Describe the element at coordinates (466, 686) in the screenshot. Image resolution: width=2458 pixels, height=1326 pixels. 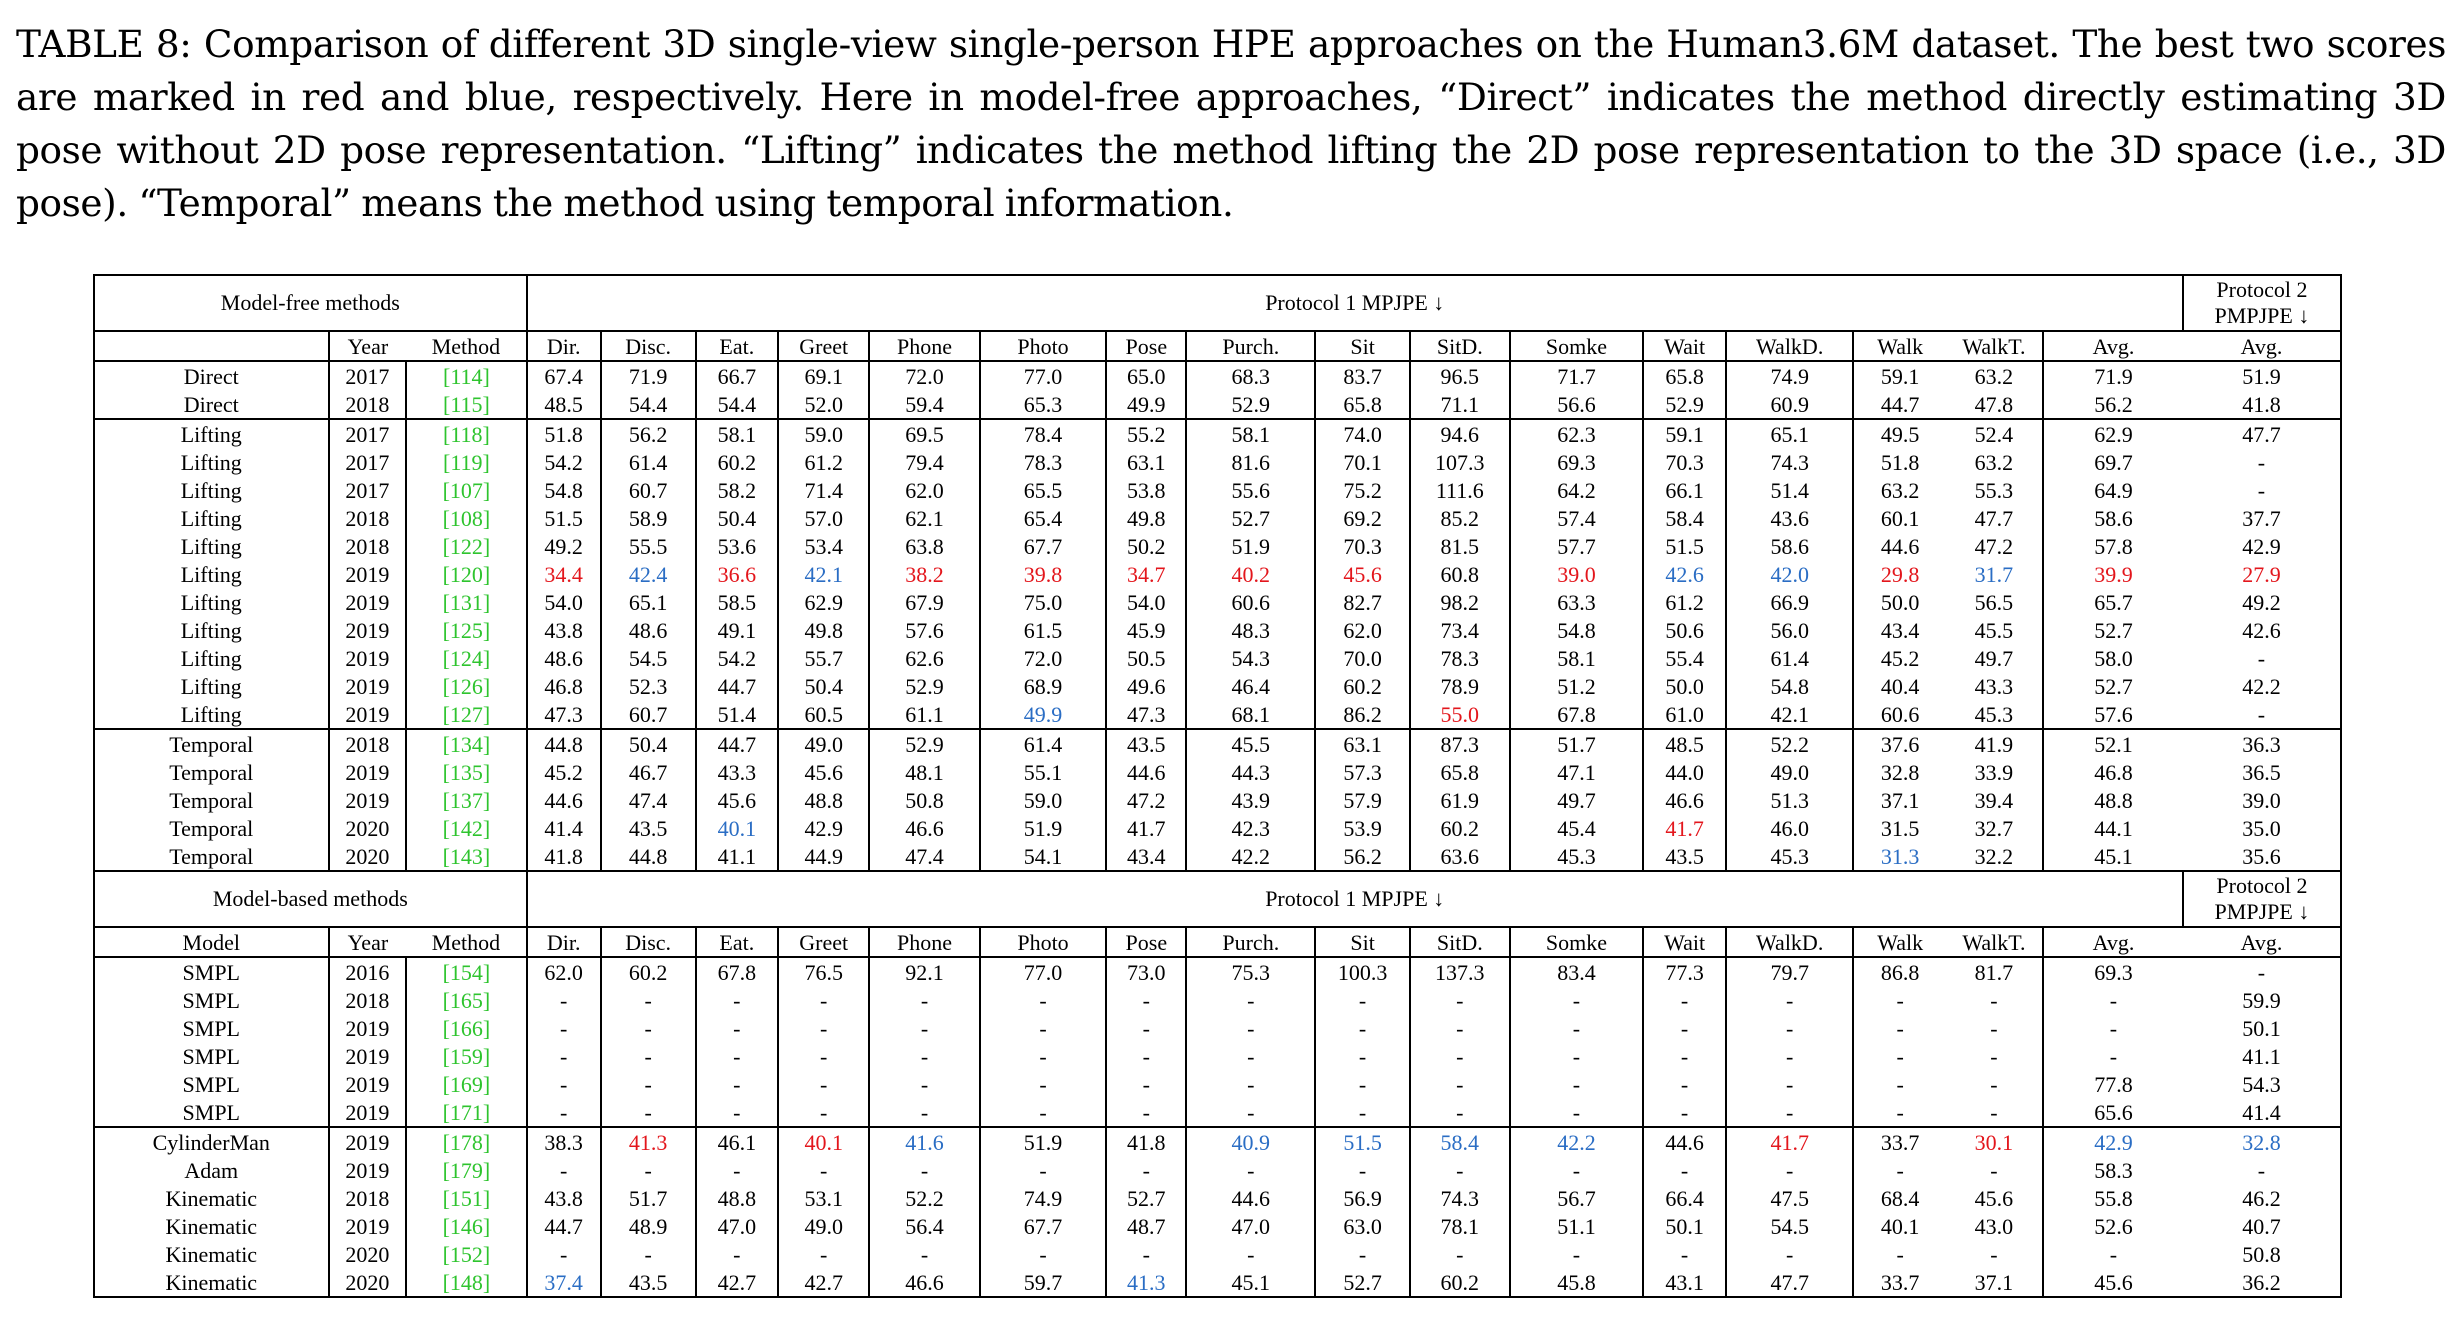
I see `method-ref: [126]` at that location.